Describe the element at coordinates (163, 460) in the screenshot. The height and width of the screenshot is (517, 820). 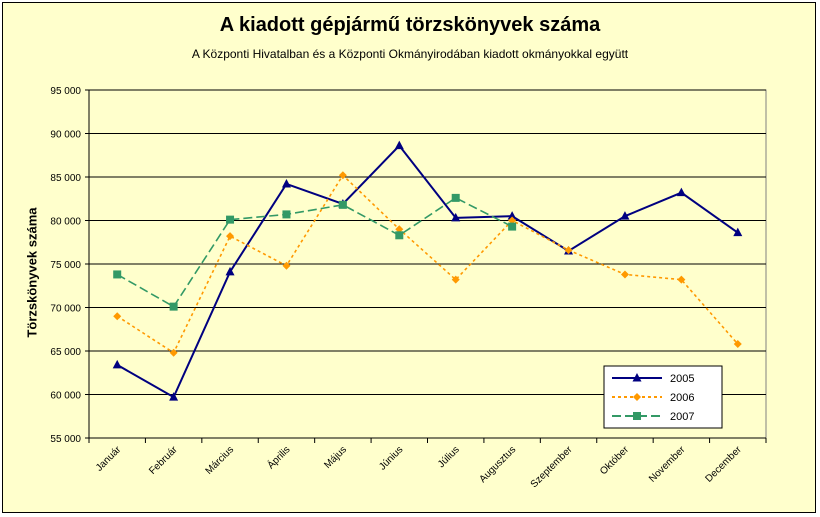
I see `x-tick-label: Február` at that location.